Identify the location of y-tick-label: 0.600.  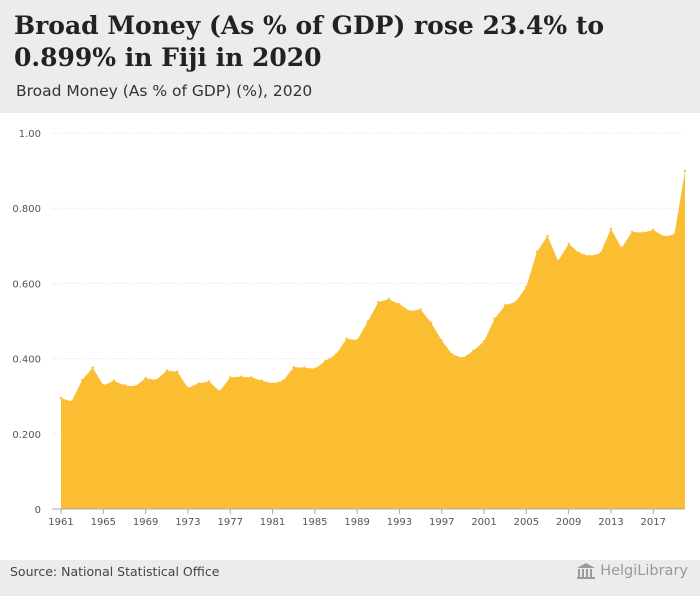
(26, 284).